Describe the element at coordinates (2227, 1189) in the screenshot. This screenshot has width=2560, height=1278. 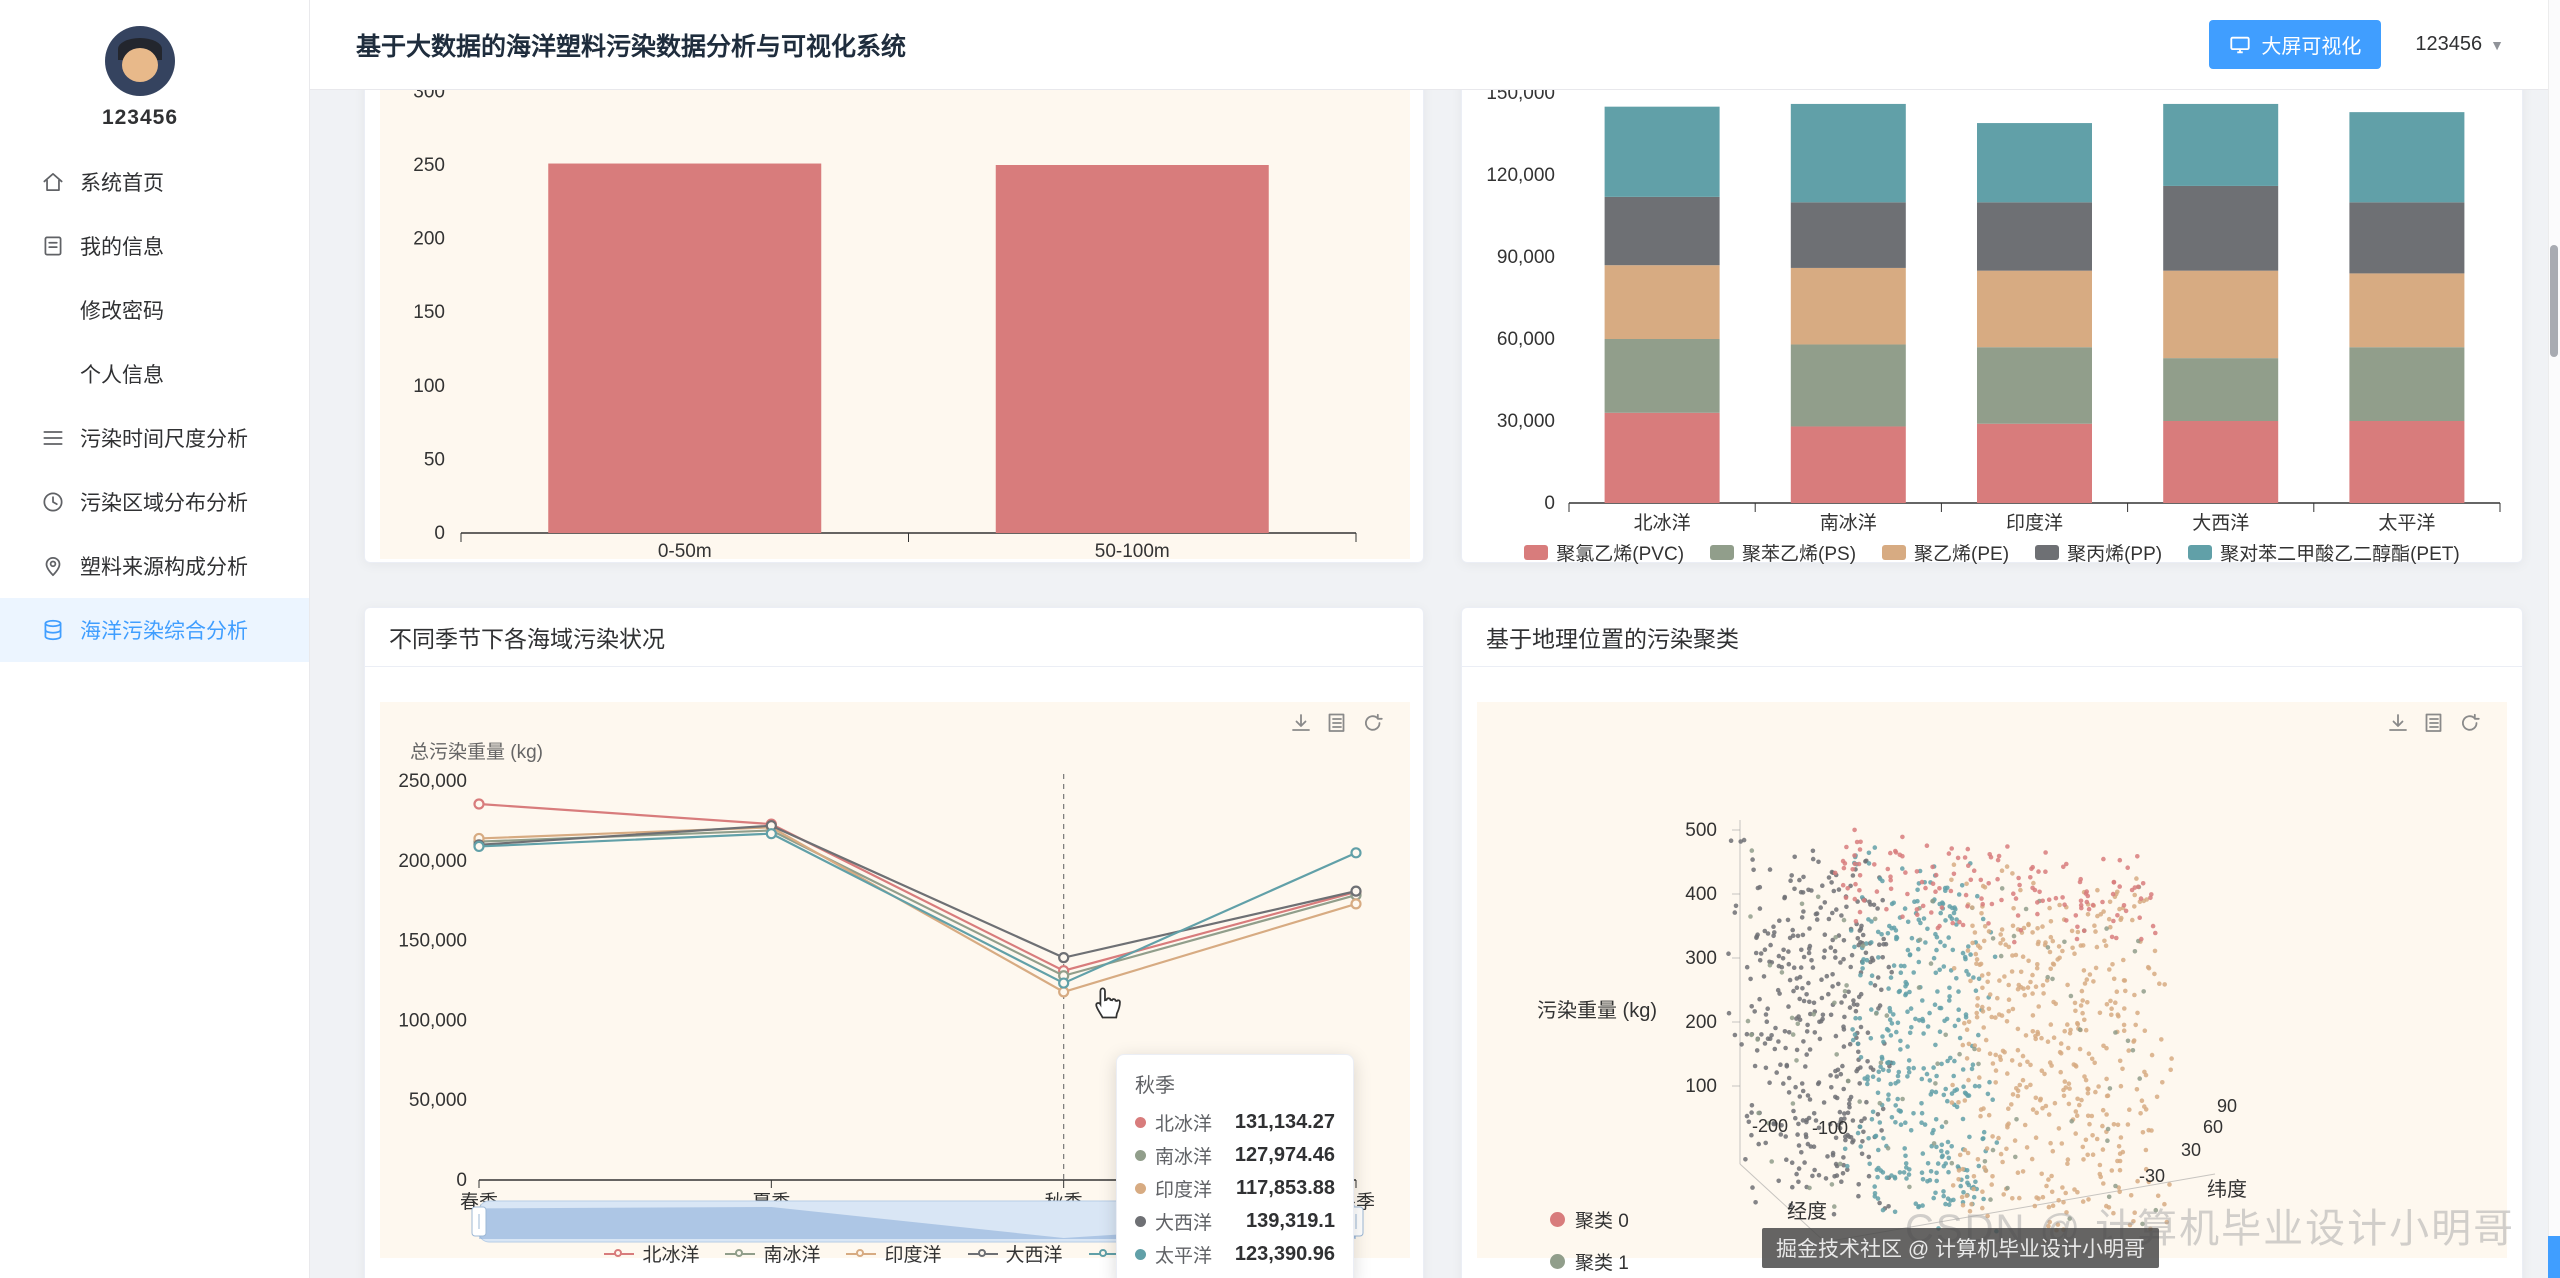
I see `svg-text: 纬度` at that location.